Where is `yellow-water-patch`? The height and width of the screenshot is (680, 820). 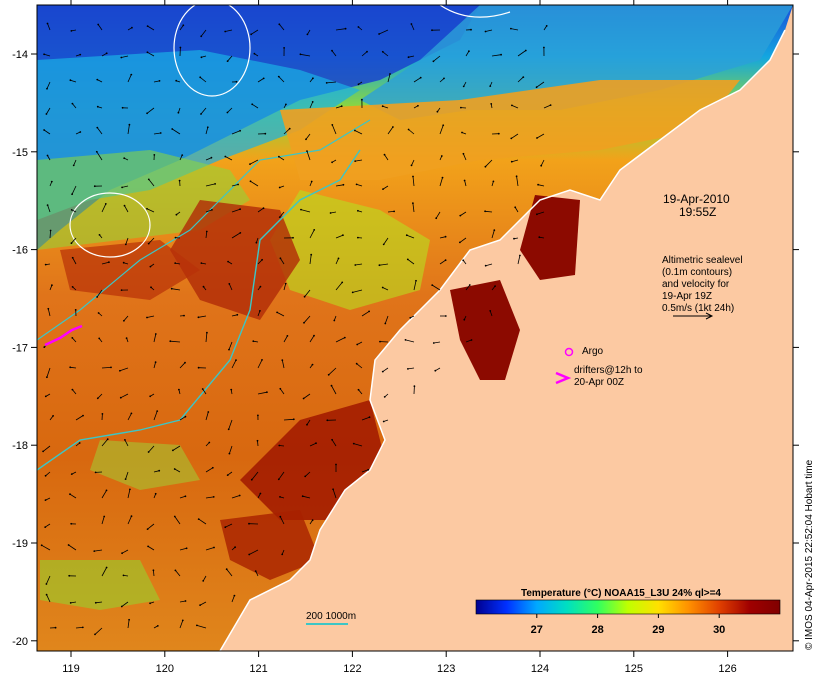 yellow-water-patch is located at coordinates (350, 250).